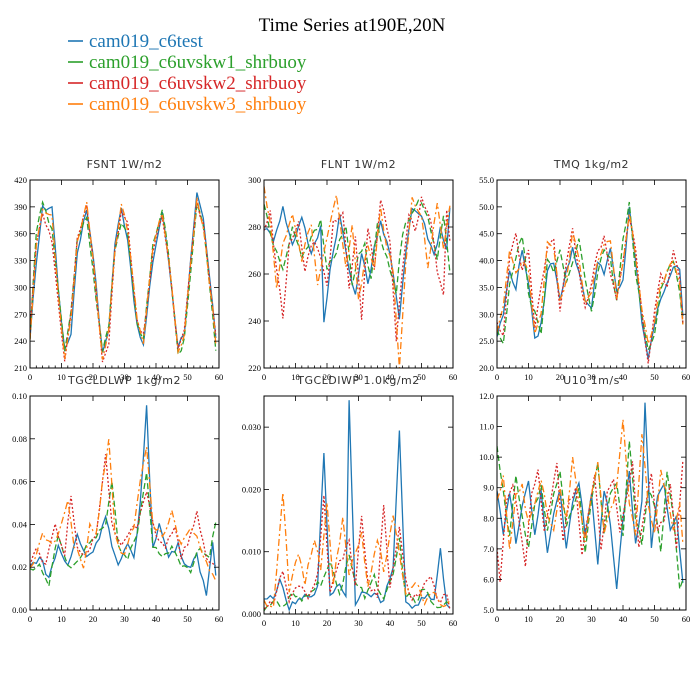  I want to click on y-tick-label: 9.0, so click(488, 488).